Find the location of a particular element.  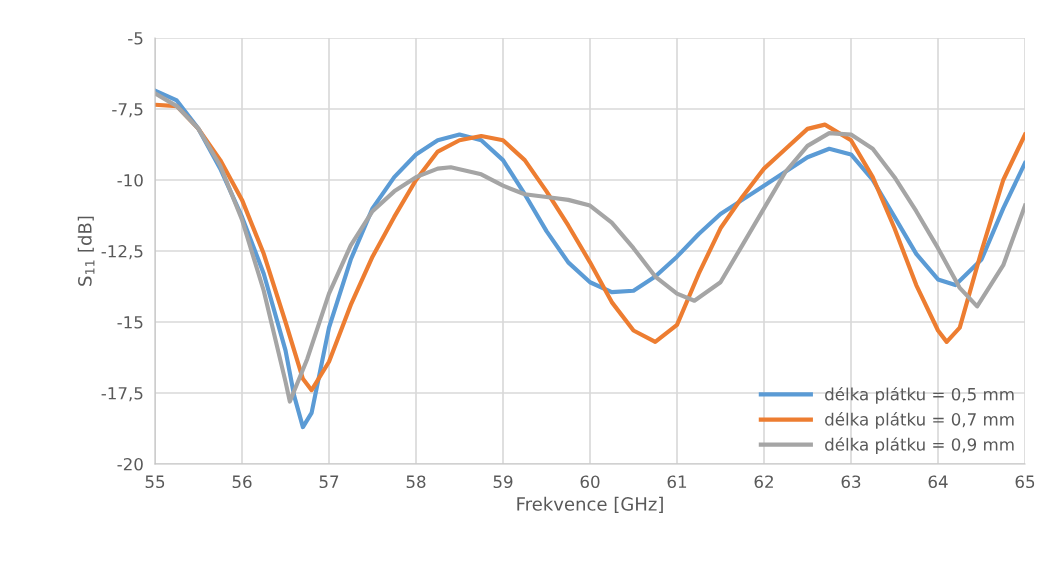

x-tick-label: 60 is located at coordinates (590, 482).